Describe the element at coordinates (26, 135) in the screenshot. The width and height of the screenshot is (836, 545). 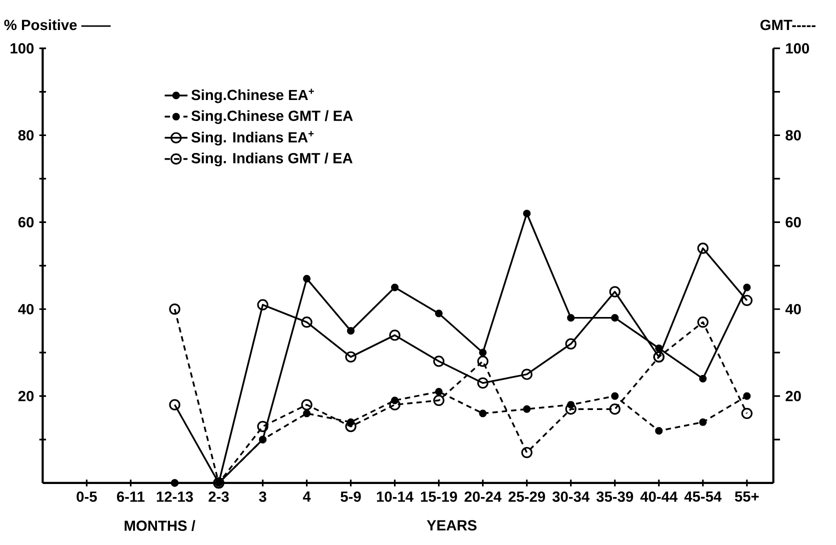
I see `y2-tick-label: 80` at that location.